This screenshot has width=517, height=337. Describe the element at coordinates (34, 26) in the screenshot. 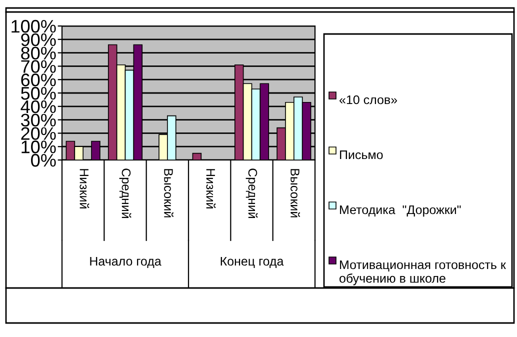

I see `y-tick-label: 100%` at that location.